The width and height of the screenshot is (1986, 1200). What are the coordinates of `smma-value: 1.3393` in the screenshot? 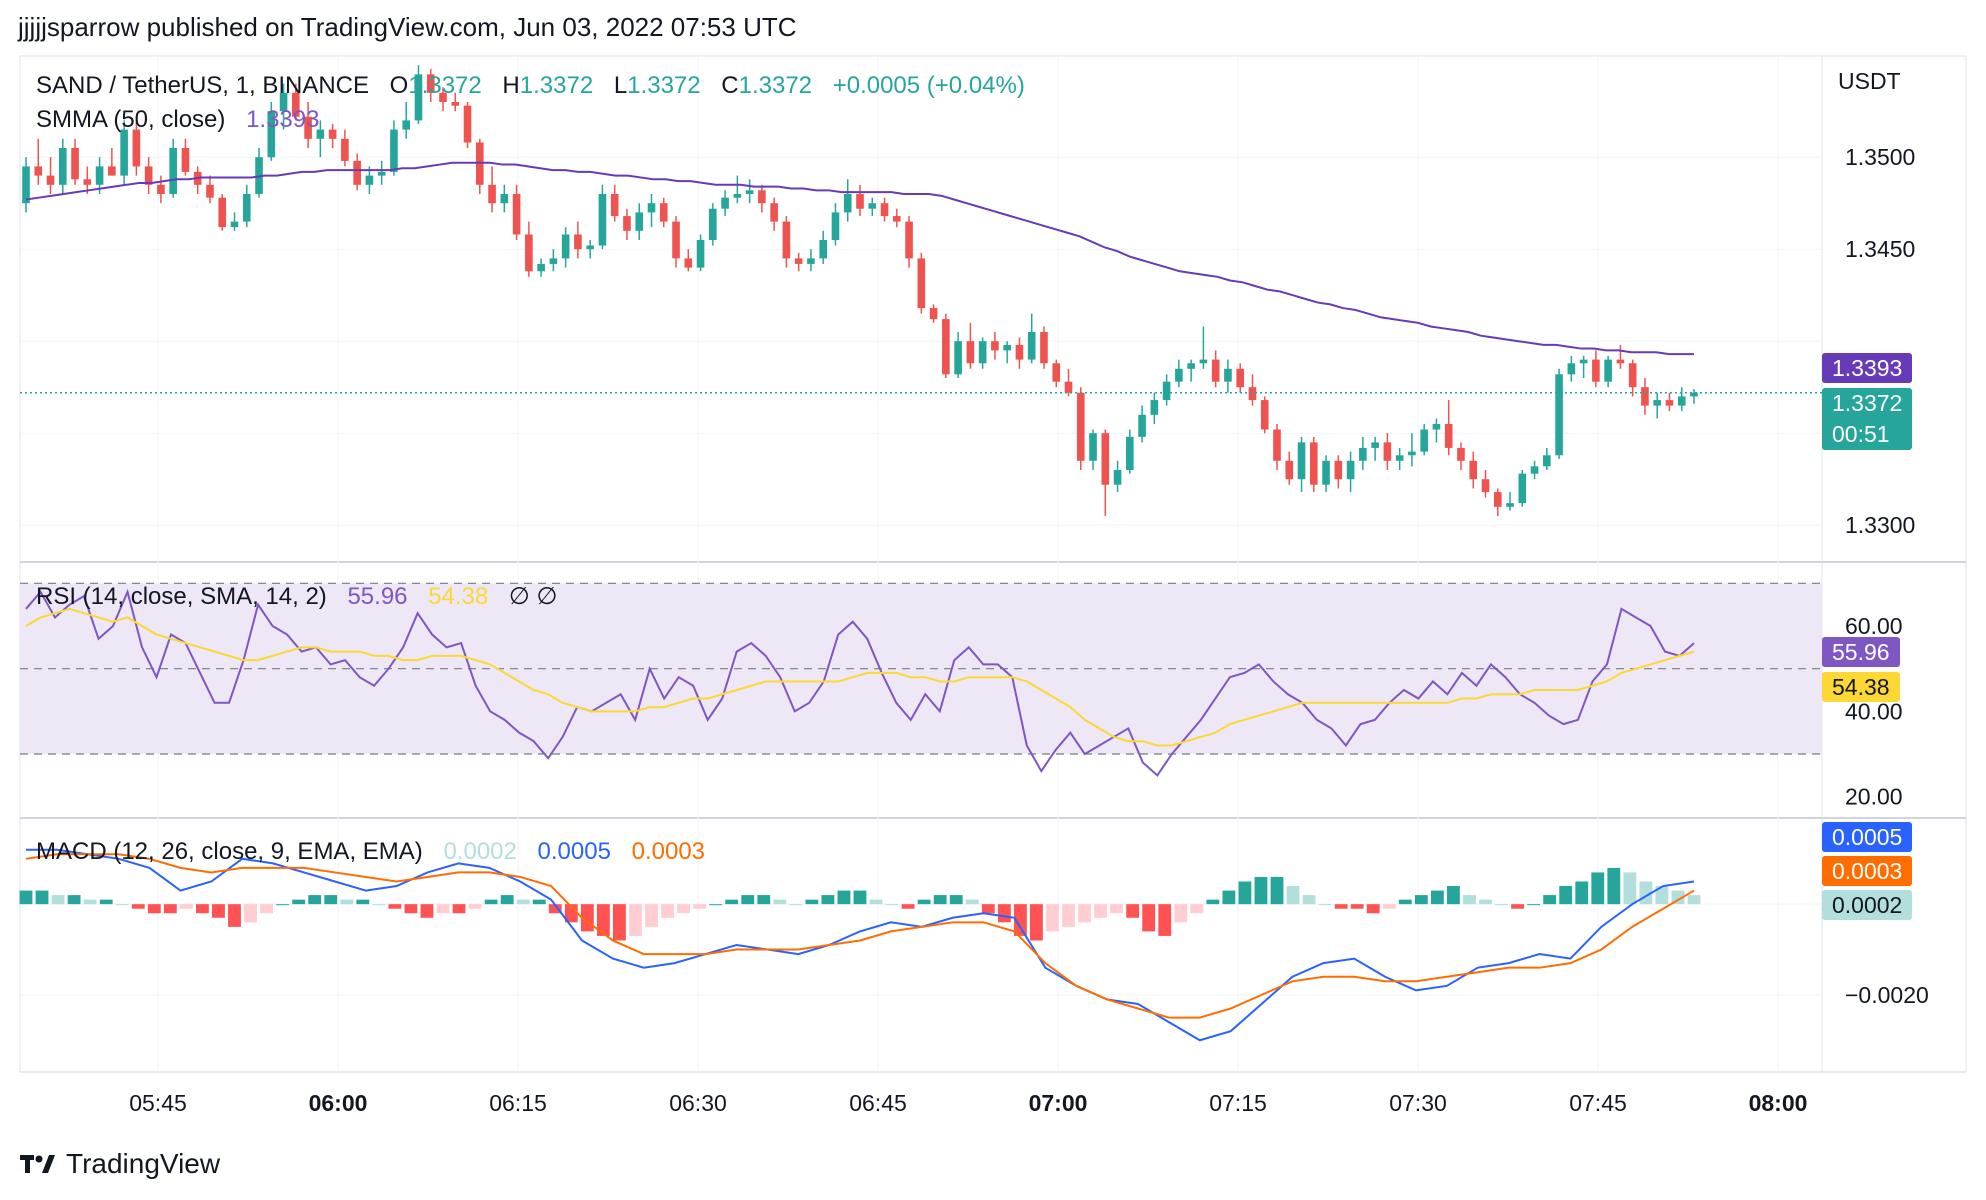 It's located at (283, 119).